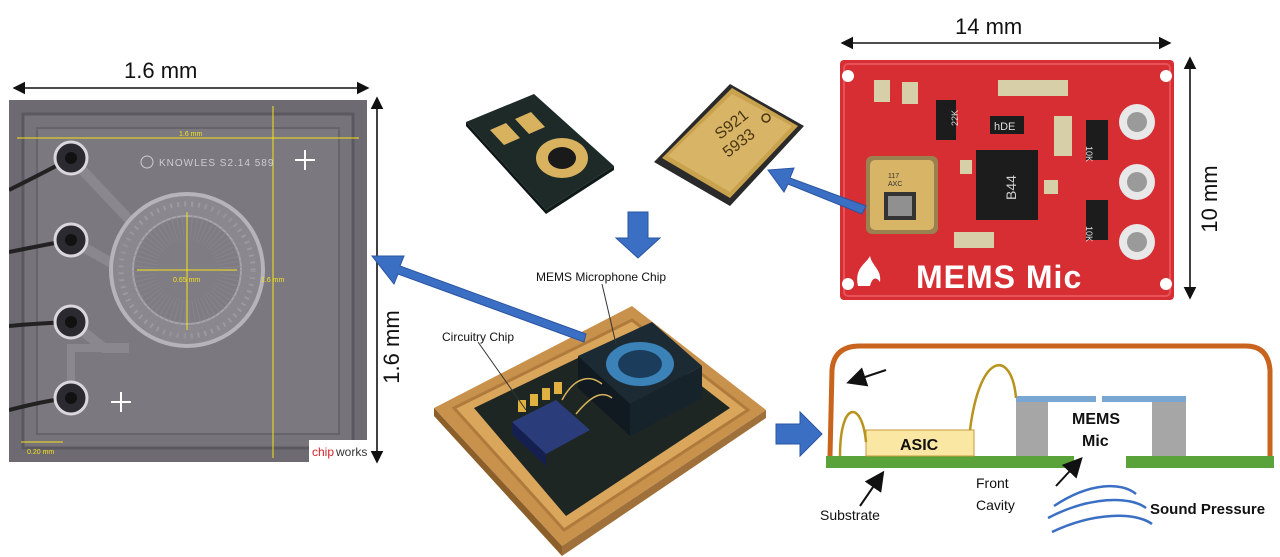  Describe the element at coordinates (1089, 234) in the screenshot. I see `board-part-10k-b: 10K` at that location.